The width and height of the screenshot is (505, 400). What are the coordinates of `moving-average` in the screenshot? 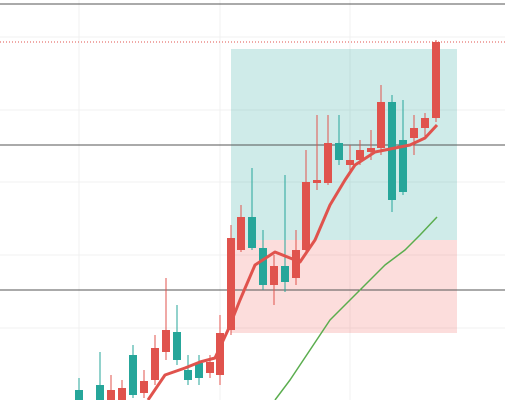 It's located at (356, 308).